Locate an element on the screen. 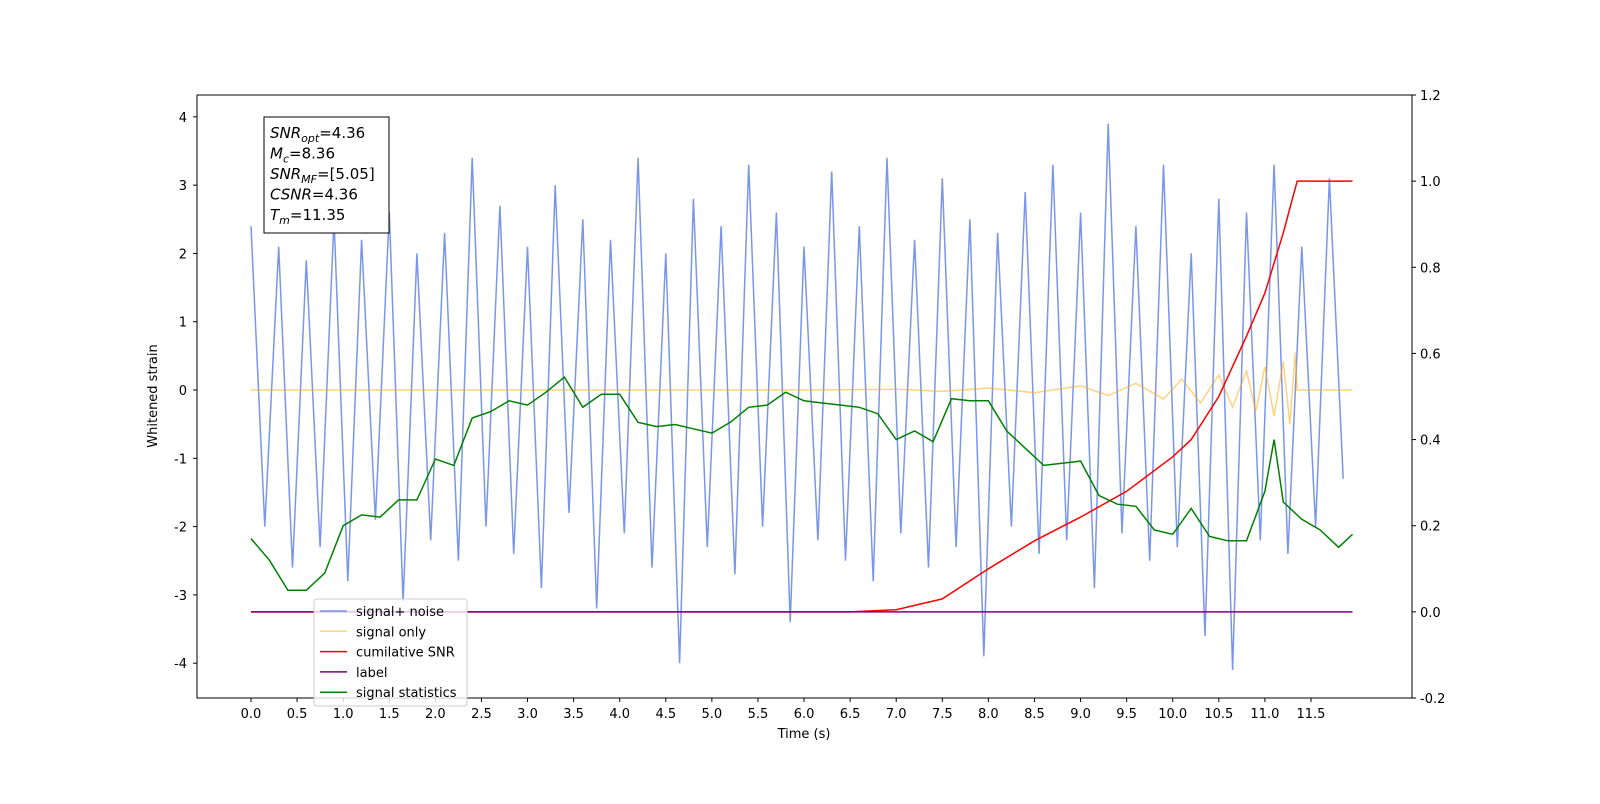 This screenshot has width=1600, height=804. x-tick-label: 6.5 is located at coordinates (850, 714).